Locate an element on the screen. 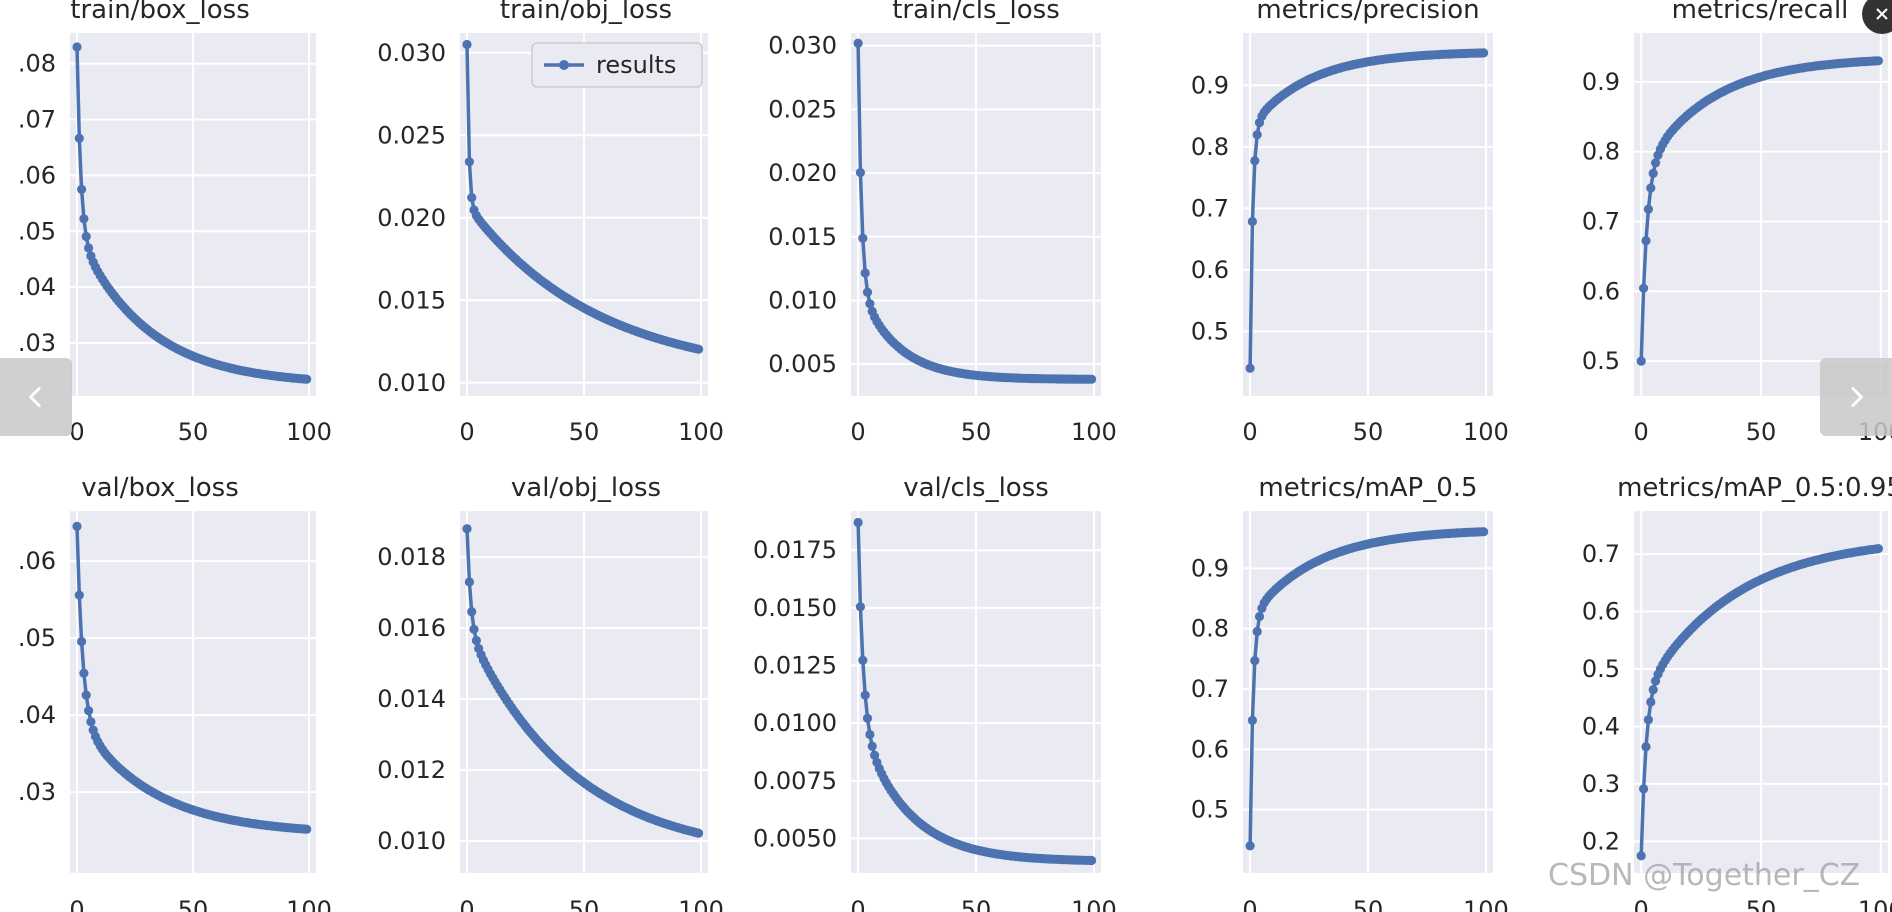 The image size is (1892, 912). subplot-title: metrics/mAP_0.5:0.95 is located at coordinates (1754, 488).